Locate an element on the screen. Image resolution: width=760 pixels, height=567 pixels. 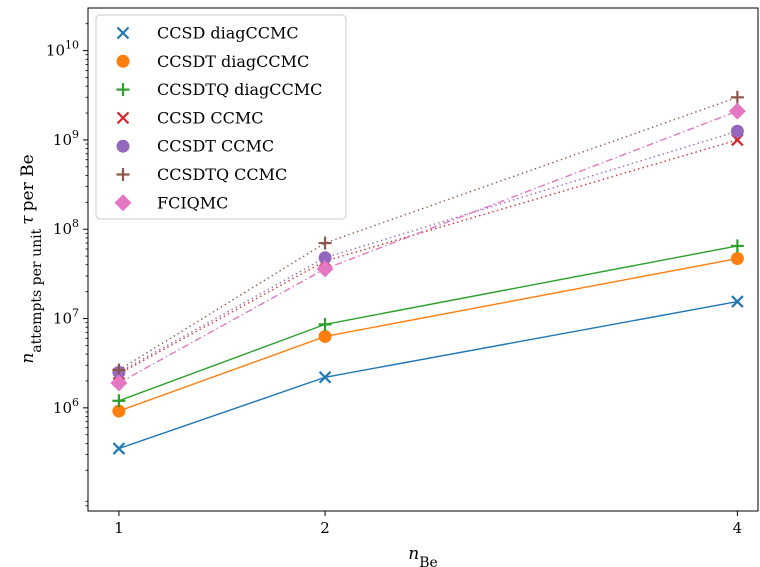
legend-item: CCSDTQ CCMC is located at coordinates (201, 174).